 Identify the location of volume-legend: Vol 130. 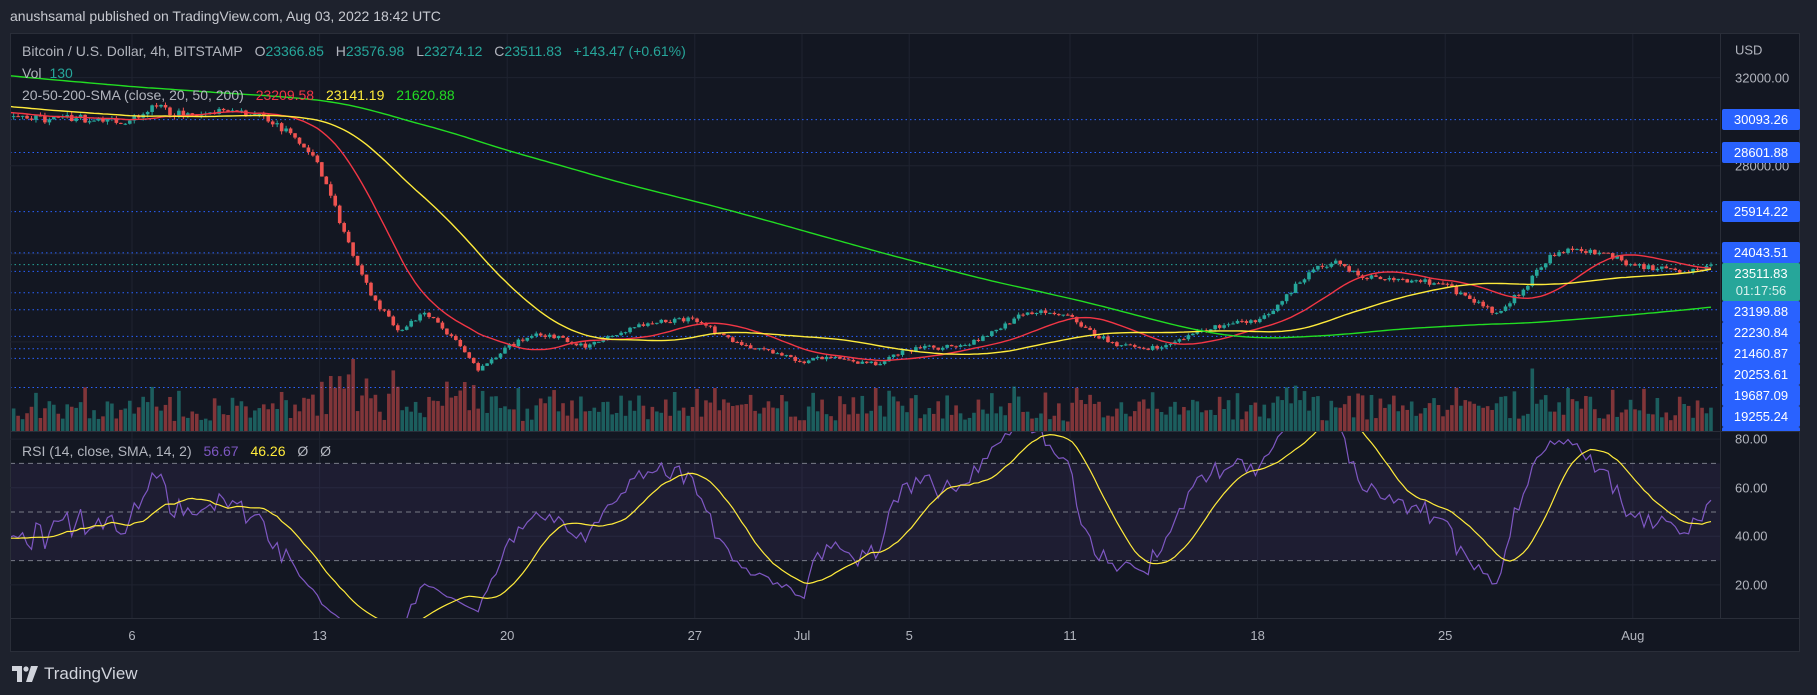
(51, 73).